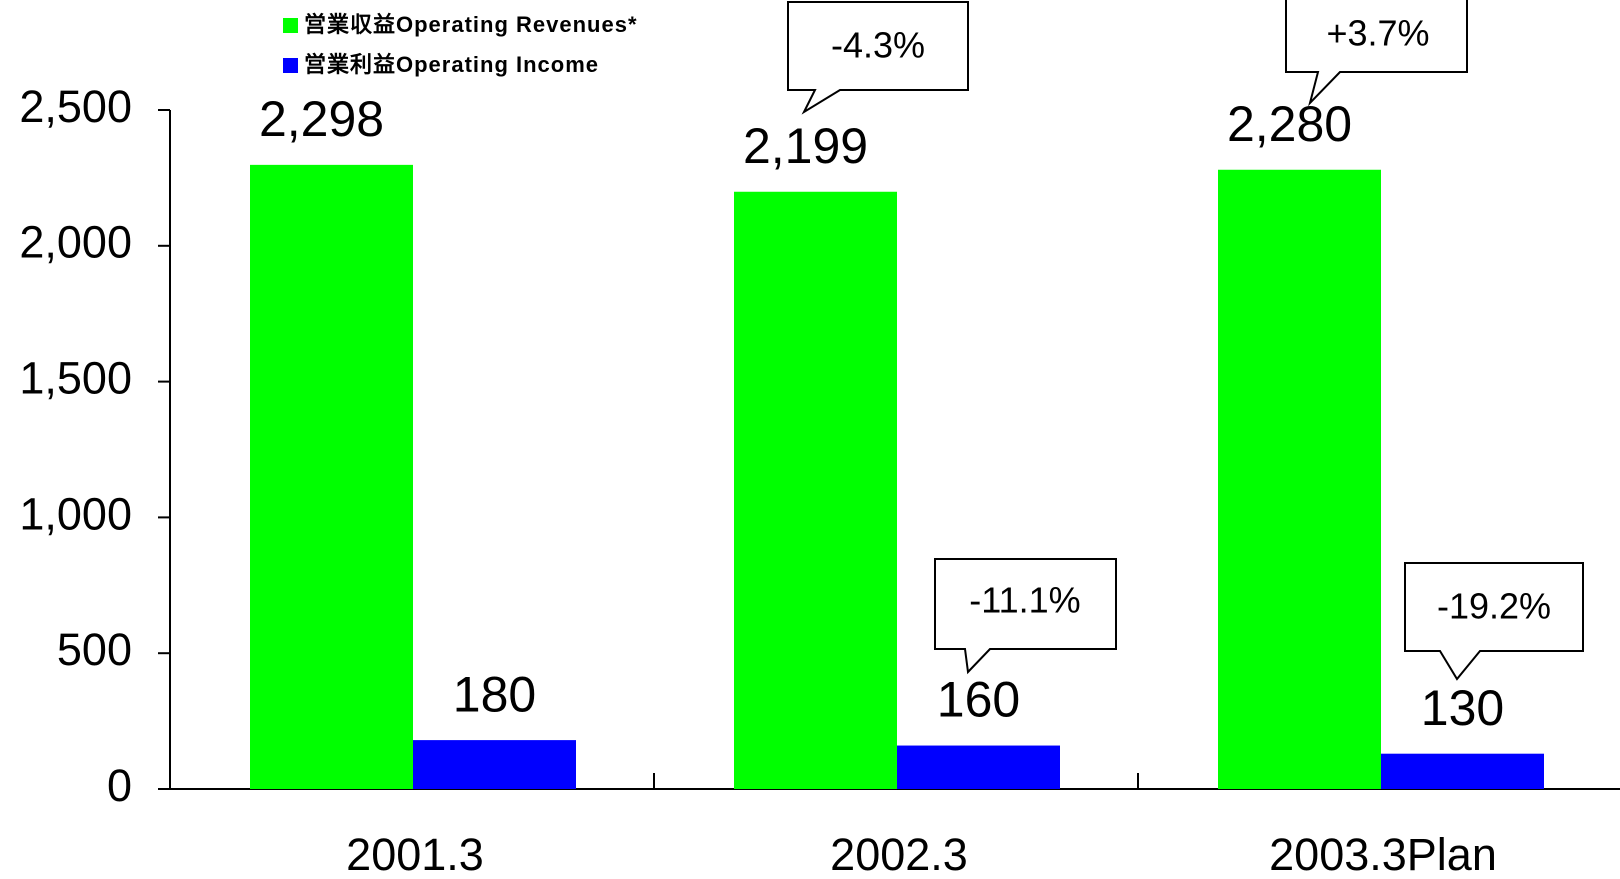  Describe the element at coordinates (1024, 600) in the screenshot. I see `callout-text: -11.1%` at that location.